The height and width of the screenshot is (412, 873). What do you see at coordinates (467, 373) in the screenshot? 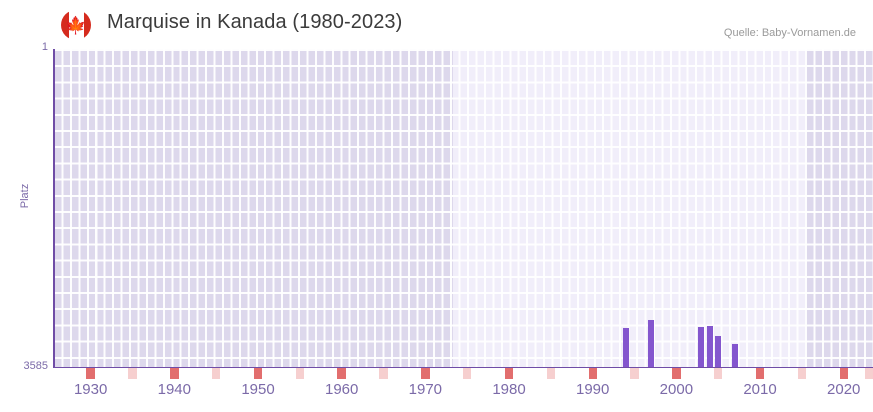
I see `x-minor-tick-mark-1975` at bounding box center [467, 373].